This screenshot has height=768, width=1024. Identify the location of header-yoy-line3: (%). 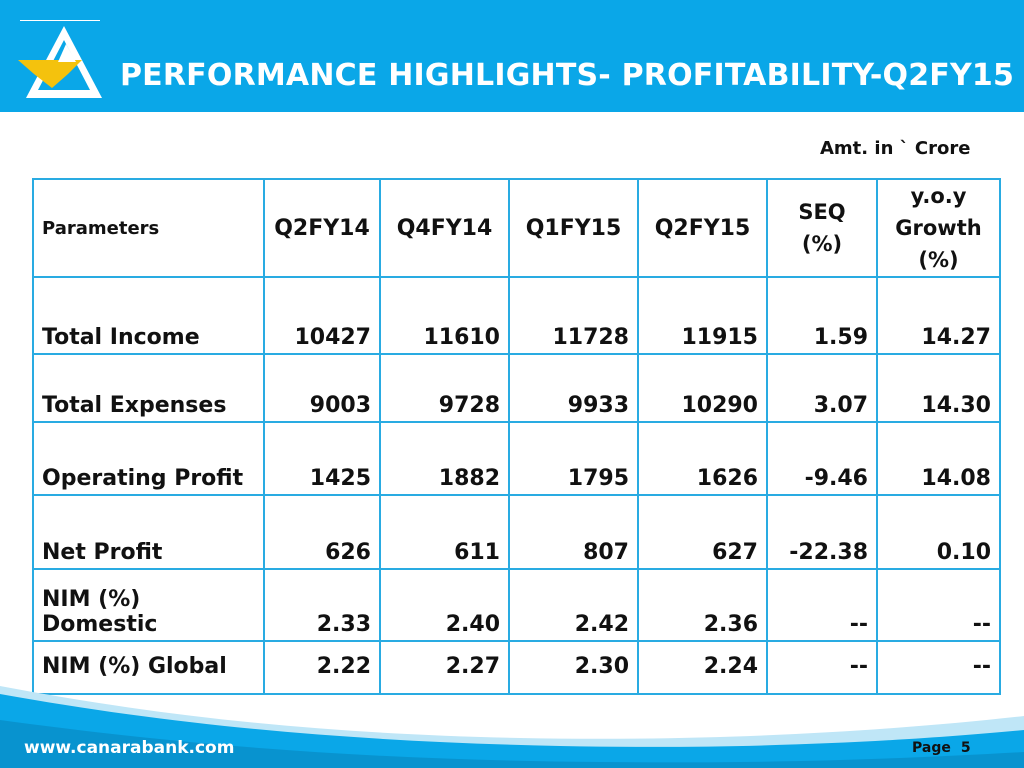
(938, 260).